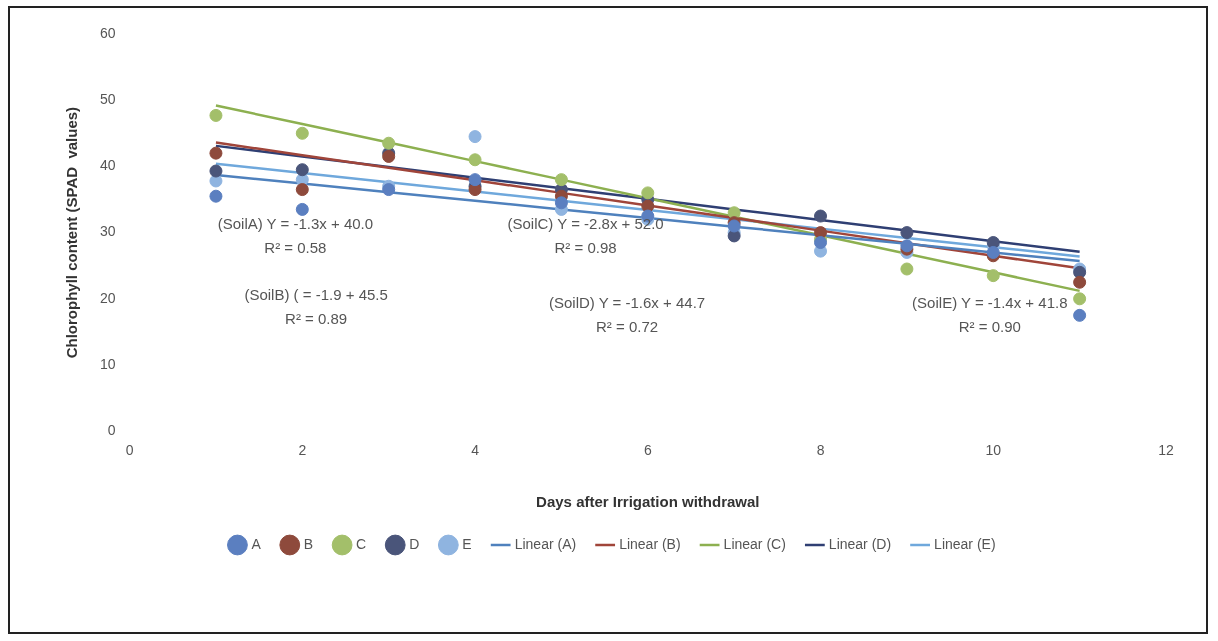  I want to click on legend-label: Linear (C), so click(754, 543).